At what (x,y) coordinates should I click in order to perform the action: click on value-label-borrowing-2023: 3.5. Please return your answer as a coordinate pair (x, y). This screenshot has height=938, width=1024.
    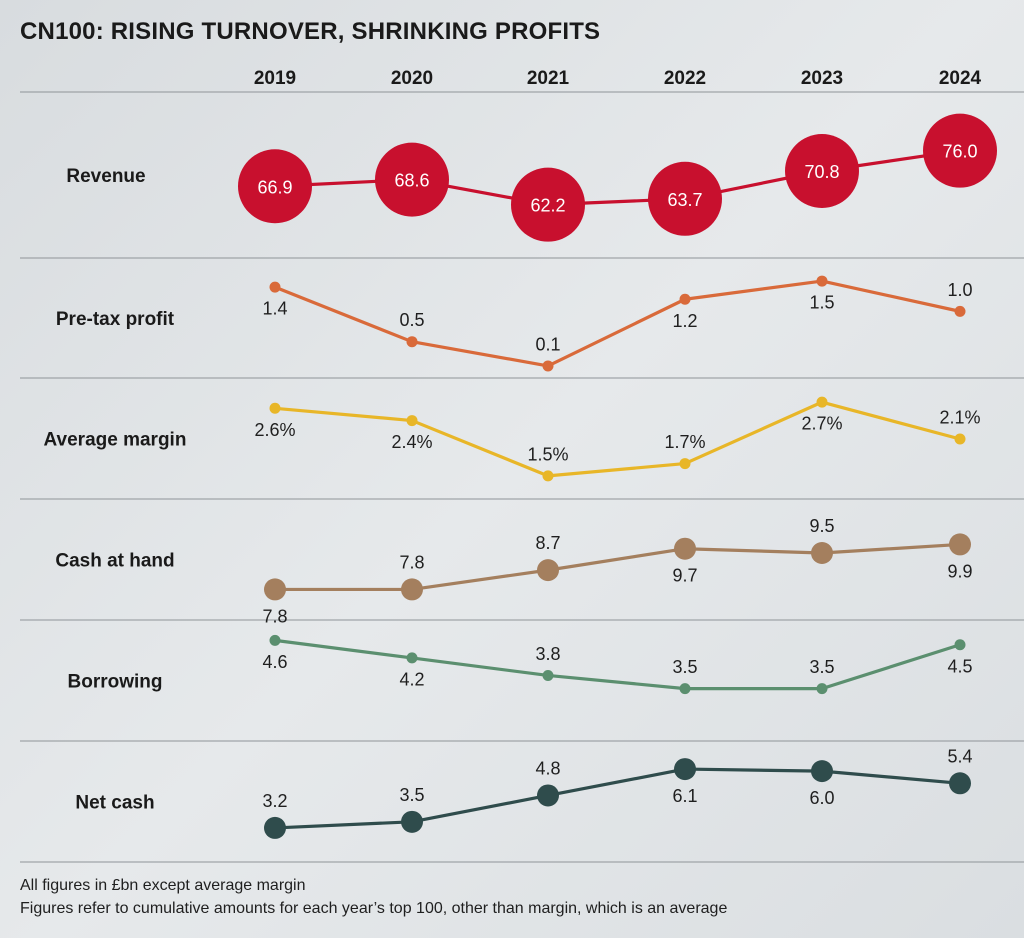
    Looking at the image, I should click on (821, 667).